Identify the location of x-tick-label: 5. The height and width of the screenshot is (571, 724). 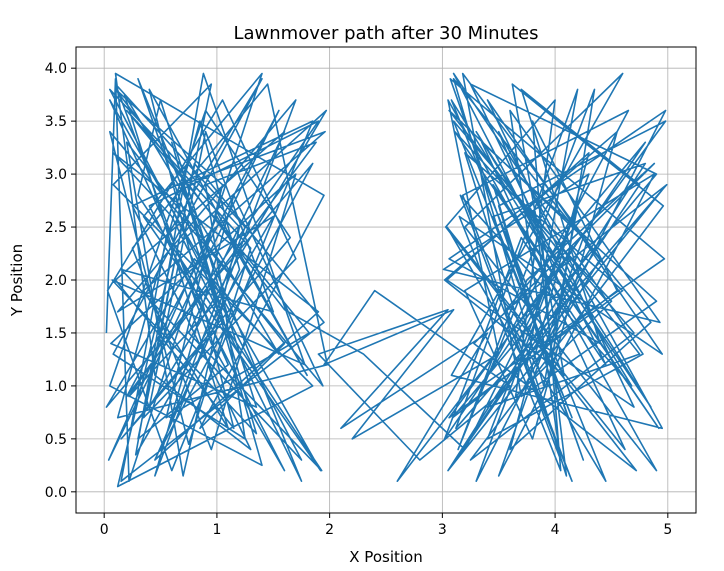
(667, 530).